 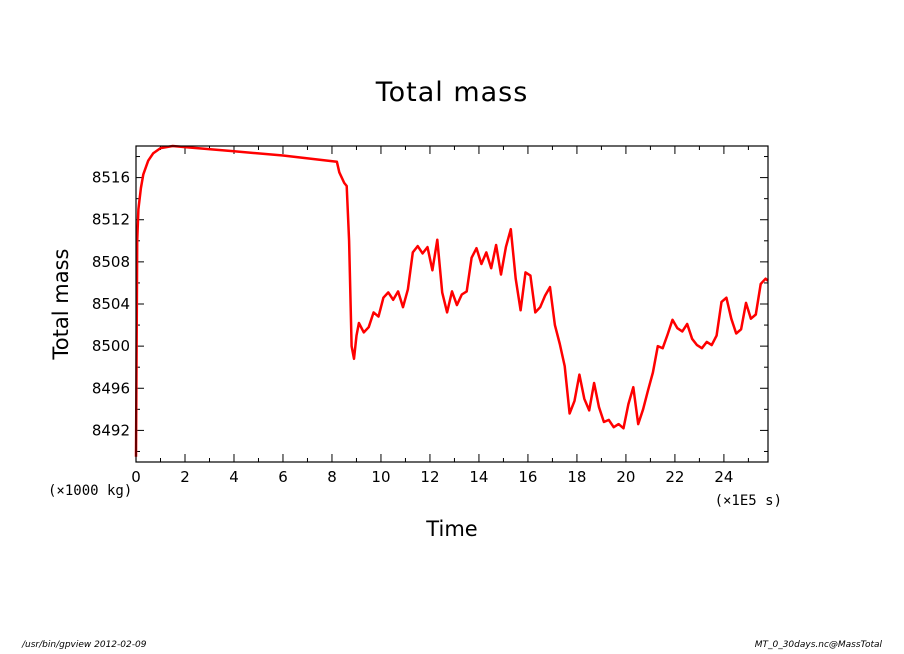 What do you see at coordinates (111, 220) in the screenshot?
I see `y-tick-label: 8512` at bounding box center [111, 220].